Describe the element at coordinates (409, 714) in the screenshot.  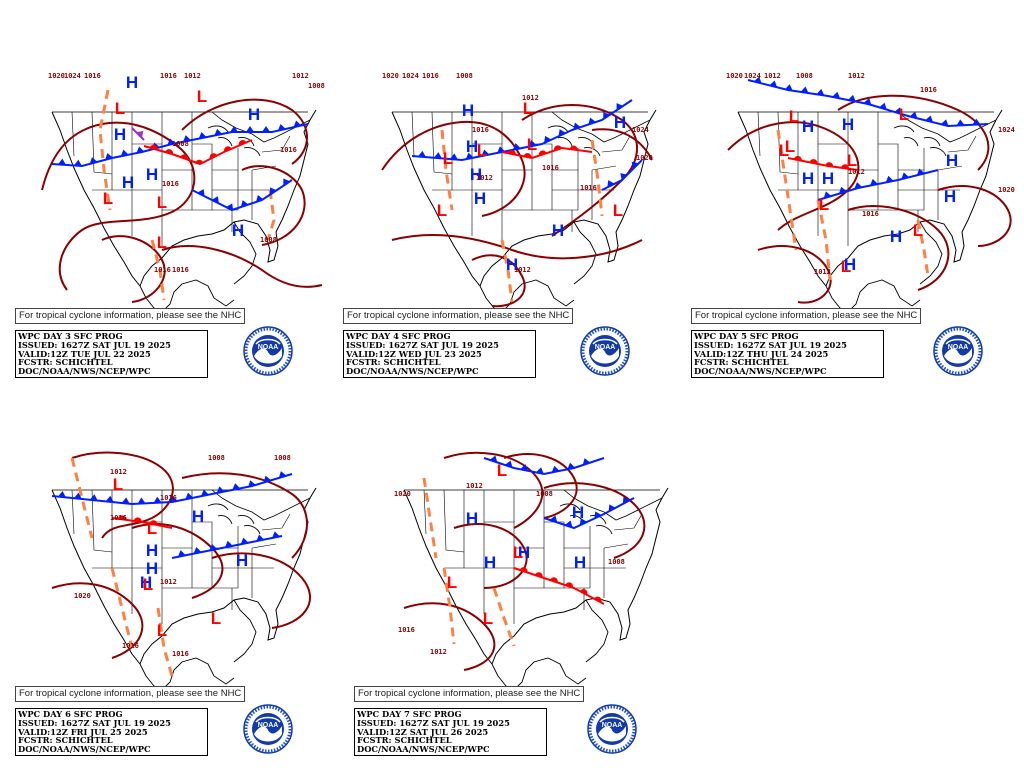
I see `prog-title: WPC DAY 7 SFC PROG` at that location.